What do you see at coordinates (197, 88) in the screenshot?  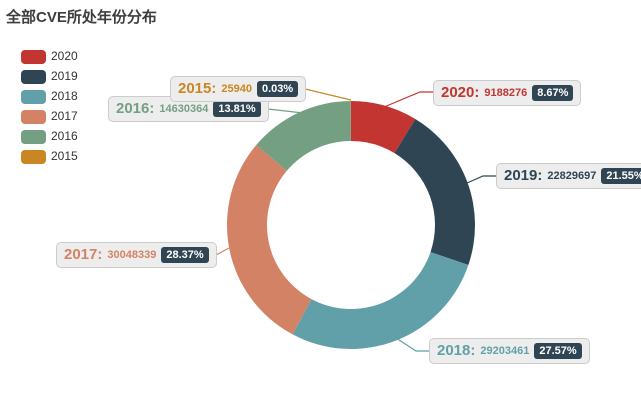 I see `callout-year: 2015:` at bounding box center [197, 88].